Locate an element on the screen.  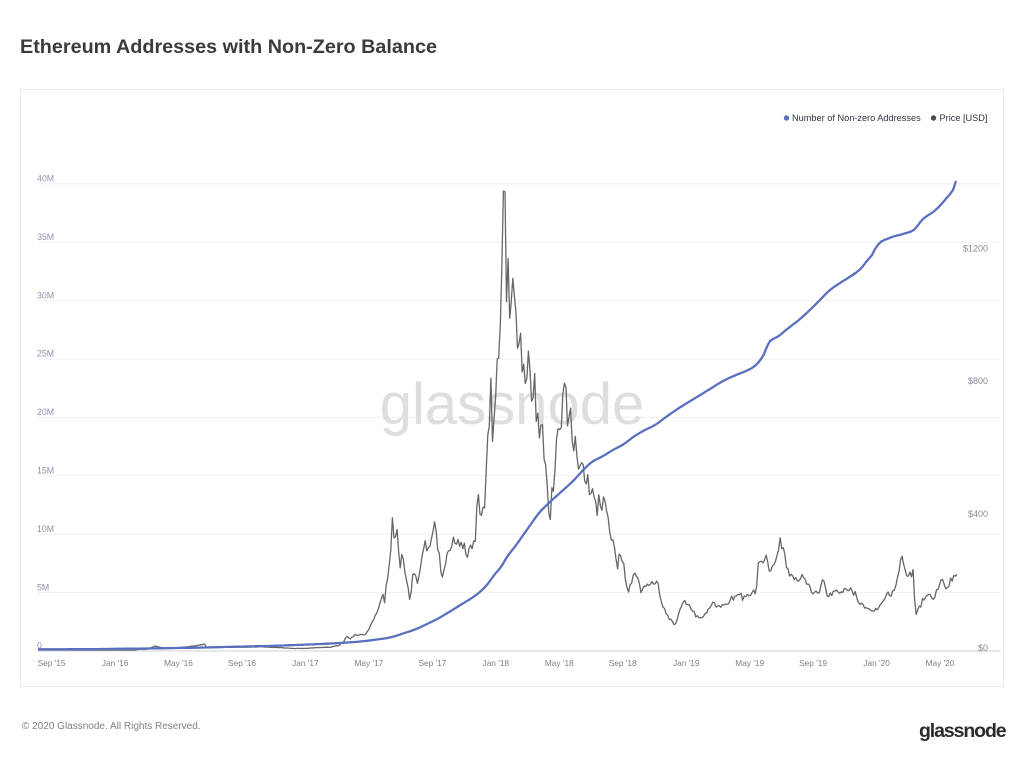
svg-text: May '16 is located at coordinates (178, 663).